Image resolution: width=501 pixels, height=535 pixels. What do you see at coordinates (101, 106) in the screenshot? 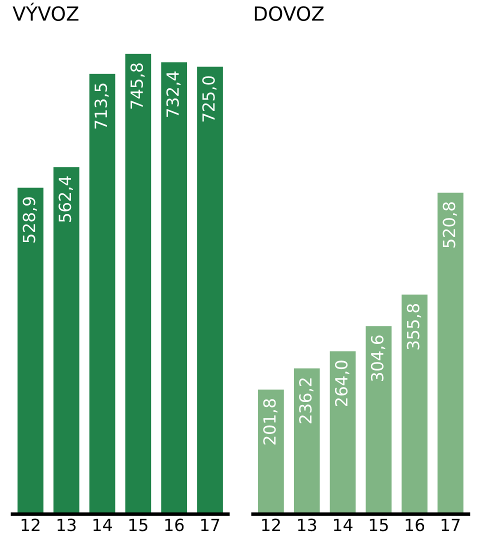
I see `data-label: 713,5` at bounding box center [101, 106].